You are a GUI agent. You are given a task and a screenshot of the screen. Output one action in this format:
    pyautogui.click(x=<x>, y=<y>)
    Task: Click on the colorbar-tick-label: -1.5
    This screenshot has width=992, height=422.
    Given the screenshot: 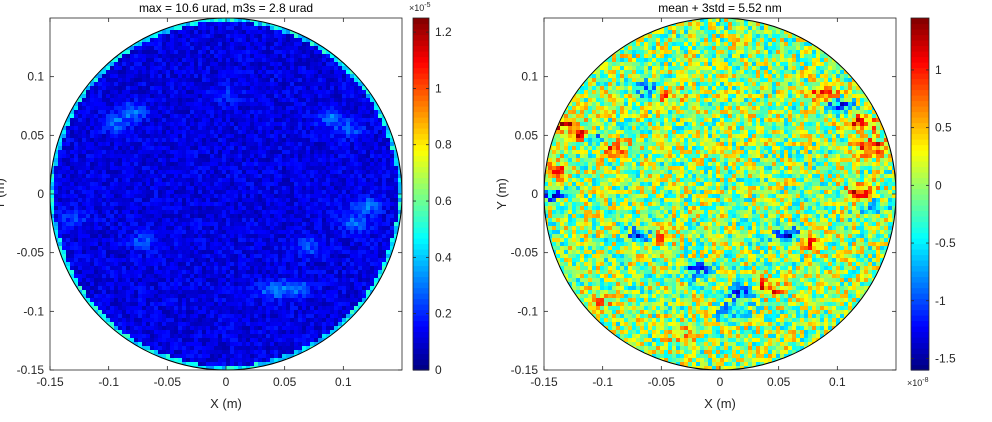 What is the action you would take?
    pyautogui.click(x=945, y=358)
    